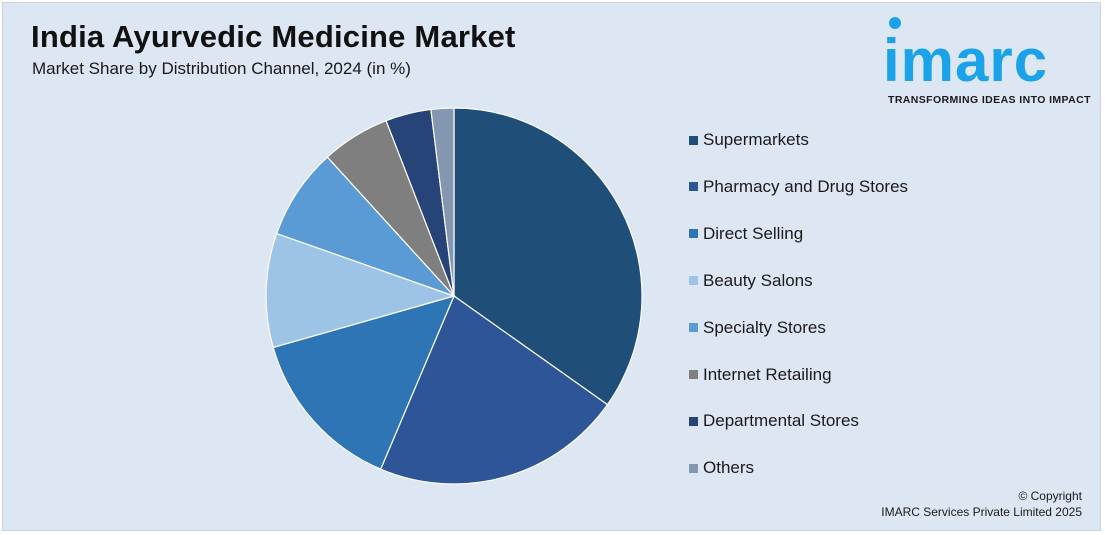 This screenshot has width=1105, height=535. I want to click on legend-item-supermarkets: Supermarkets, so click(749, 140).